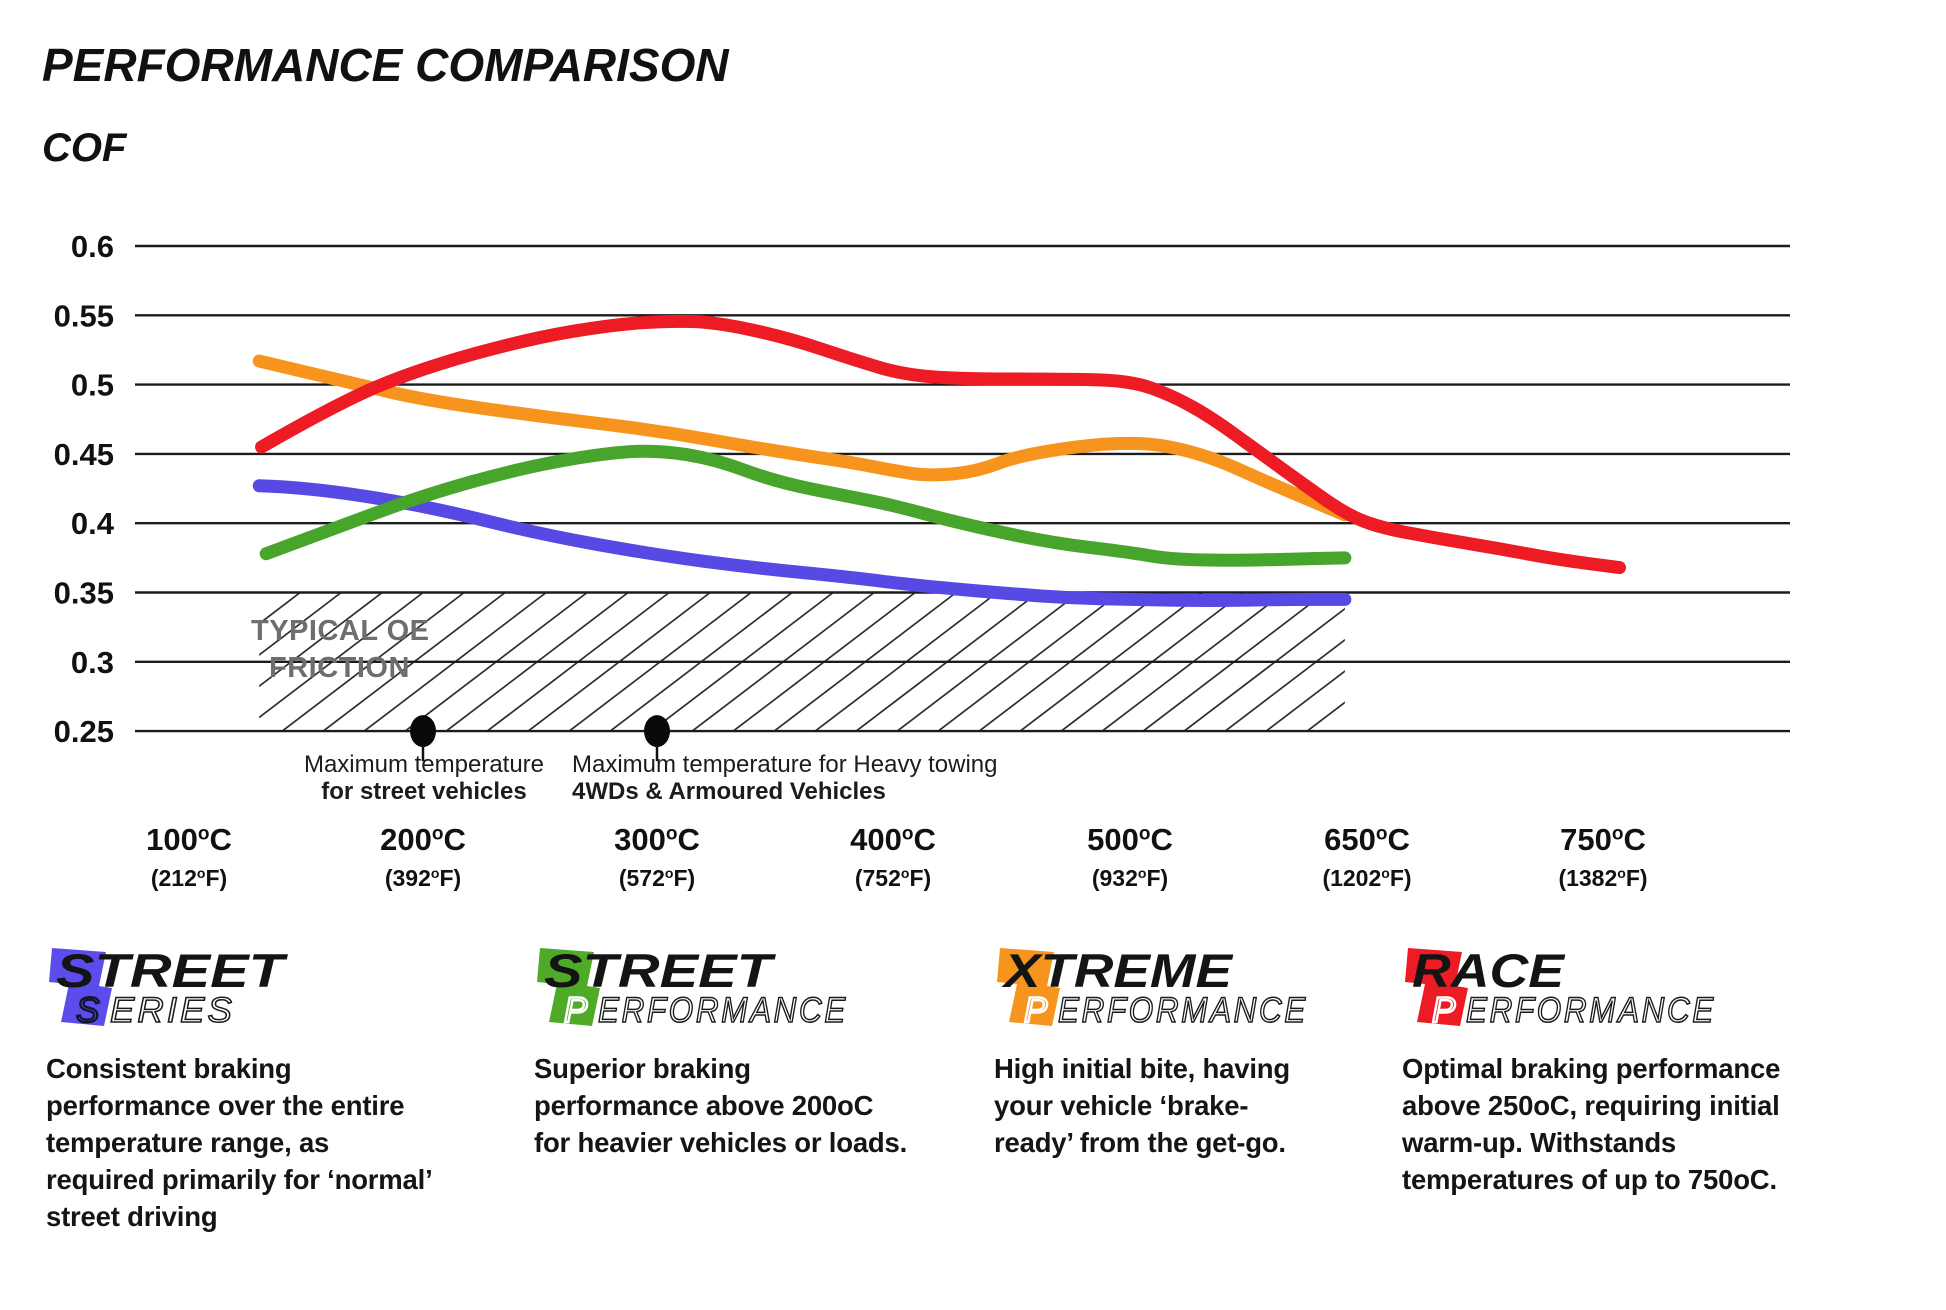 The height and width of the screenshot is (1310, 1946). I want to click on oe-friction-band-label-line1: TYPICAL OE, so click(340, 631).